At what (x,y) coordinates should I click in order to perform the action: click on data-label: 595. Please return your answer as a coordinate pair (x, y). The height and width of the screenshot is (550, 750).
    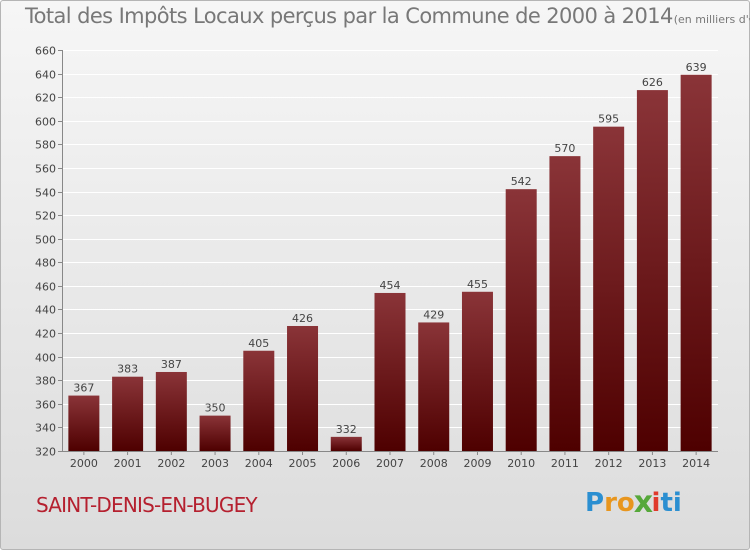
    Looking at the image, I should click on (608, 119).